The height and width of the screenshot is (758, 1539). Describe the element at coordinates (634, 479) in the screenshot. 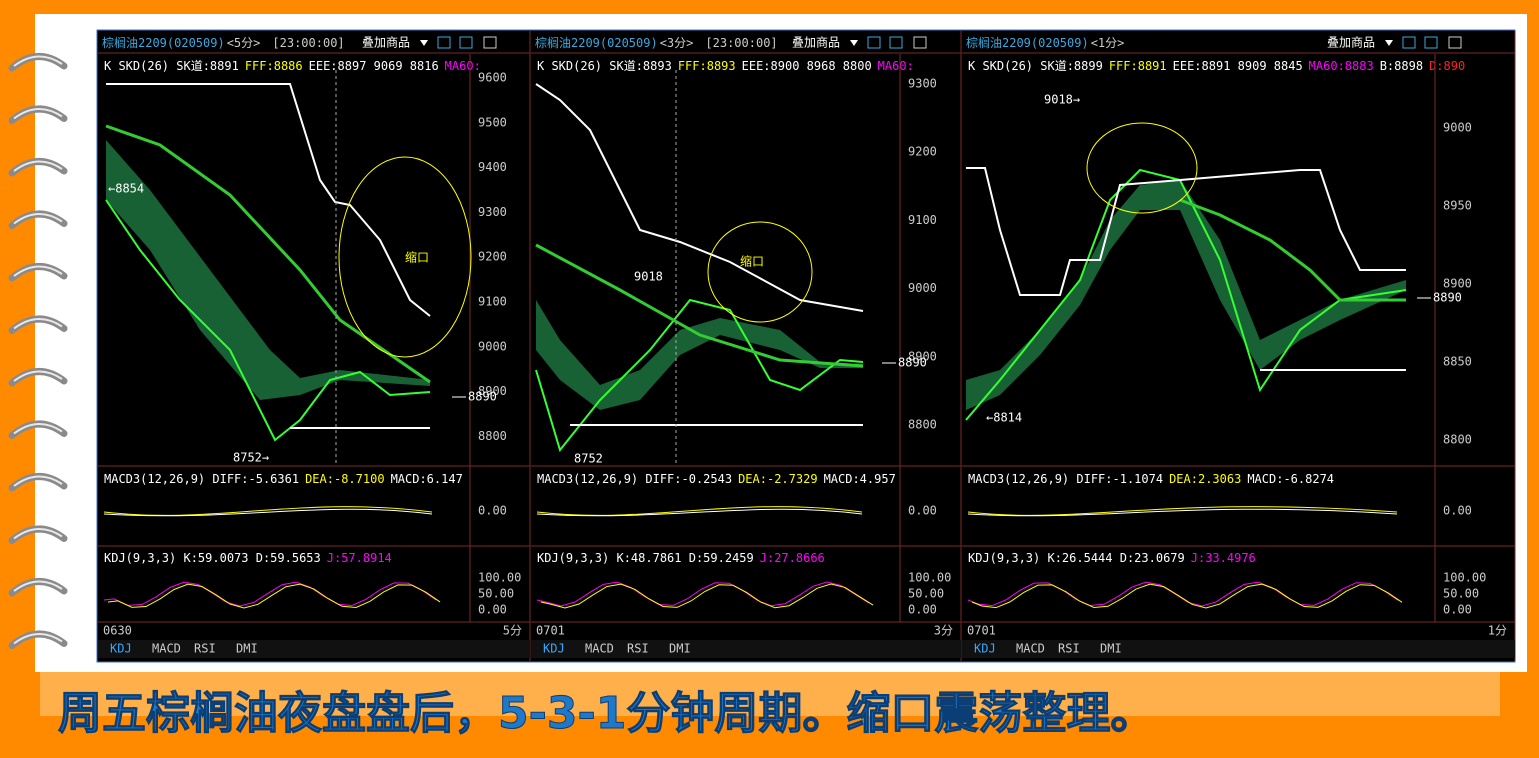

I see `legend-item: MACD3(12,26,9) DIFF:-0.2543` at that location.